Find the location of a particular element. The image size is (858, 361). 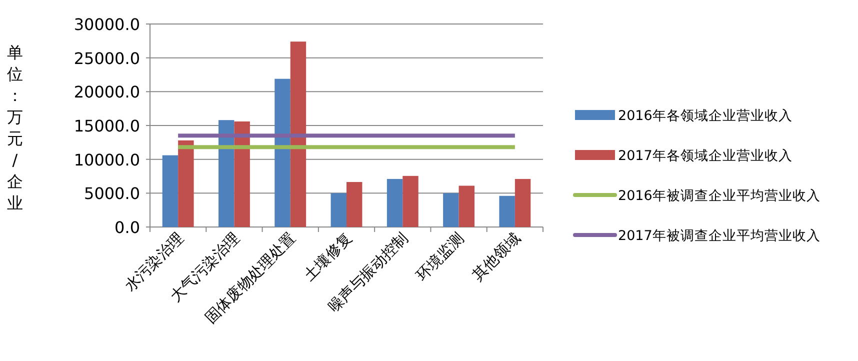

y-tick-label: 30000.0 is located at coordinates (107, 24).